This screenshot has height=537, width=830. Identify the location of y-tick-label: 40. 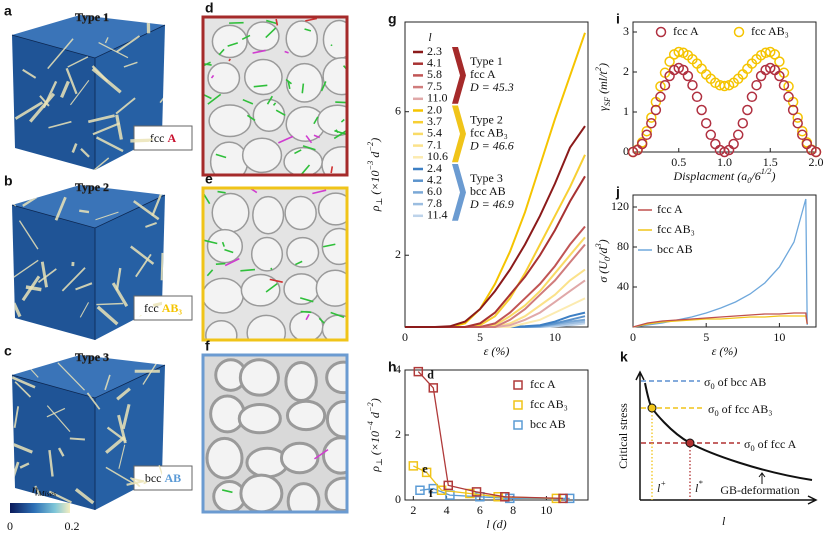
(623, 286).